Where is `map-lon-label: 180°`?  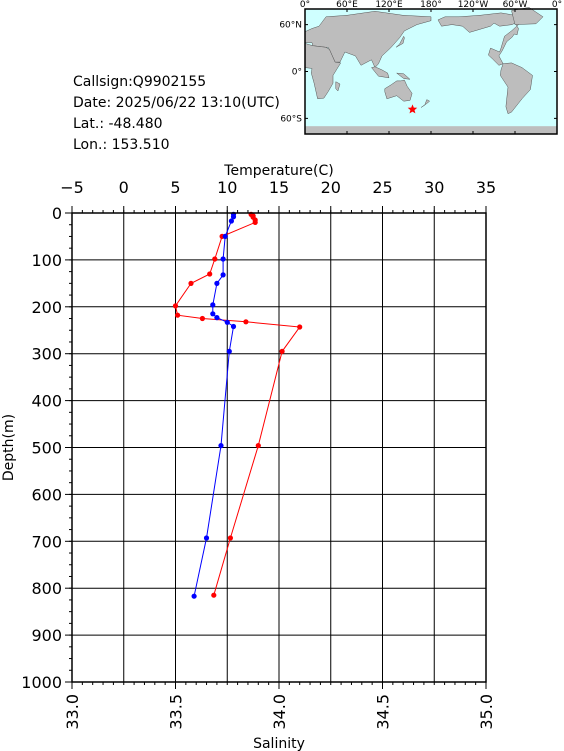 map-lon-label: 180° is located at coordinates (431, 5).